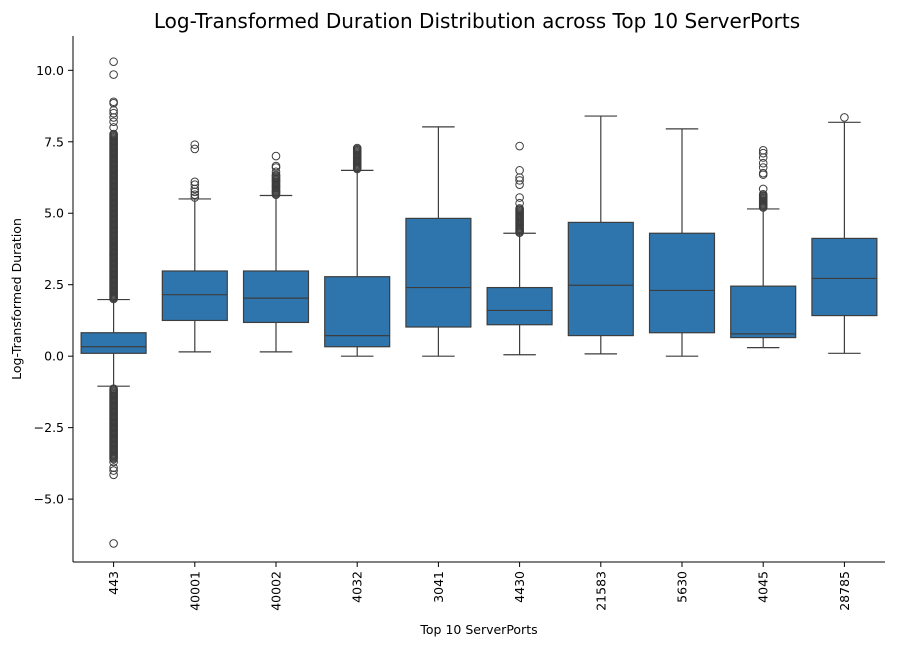 The width and height of the screenshot is (908, 646). Describe the element at coordinates (54, 141) in the screenshot. I see `y-tick-label: 7.5` at that location.